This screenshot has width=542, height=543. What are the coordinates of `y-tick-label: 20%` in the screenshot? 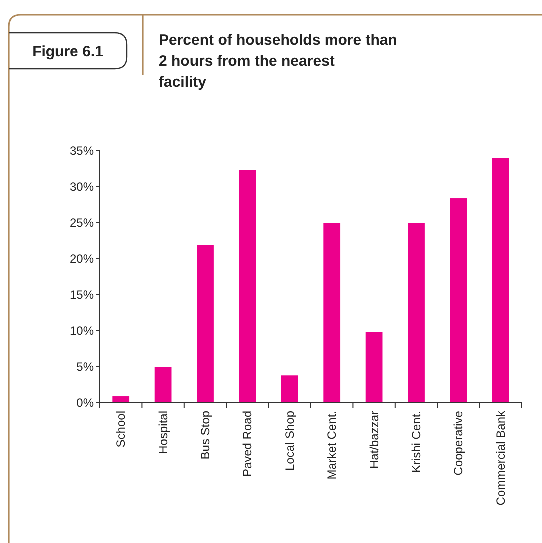 It's located at (82, 259).